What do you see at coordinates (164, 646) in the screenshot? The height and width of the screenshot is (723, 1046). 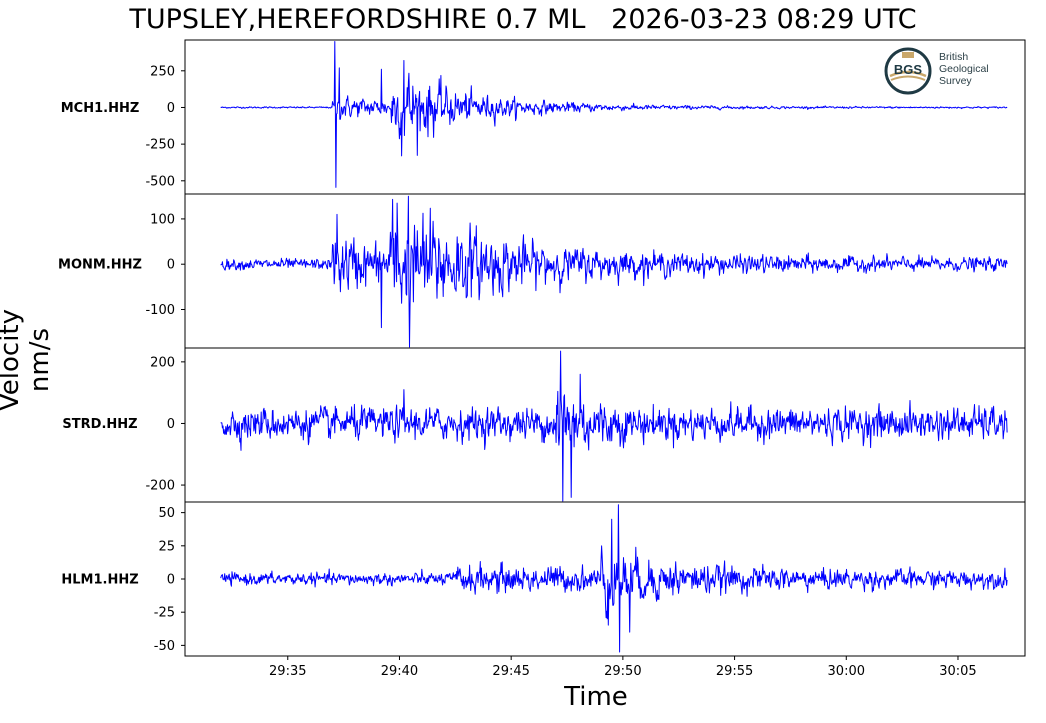 I see `y-tick-label: -50` at bounding box center [164, 646].